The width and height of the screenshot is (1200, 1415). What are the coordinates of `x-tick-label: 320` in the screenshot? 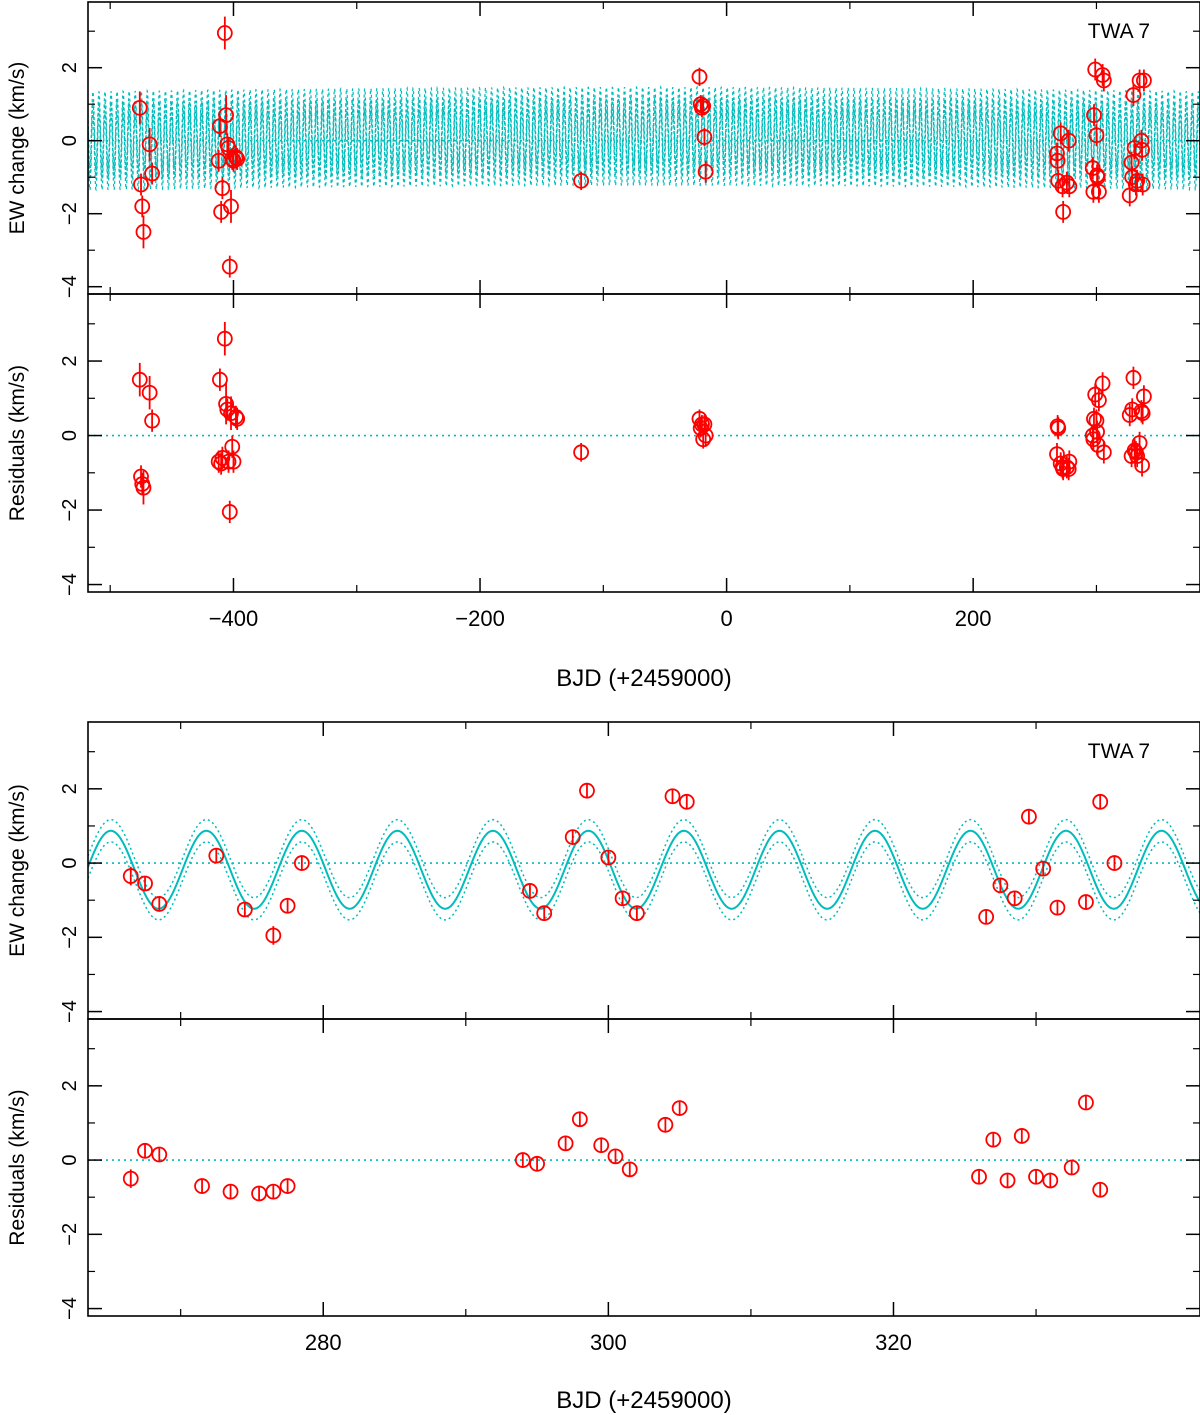 It's located at (893, 1342).